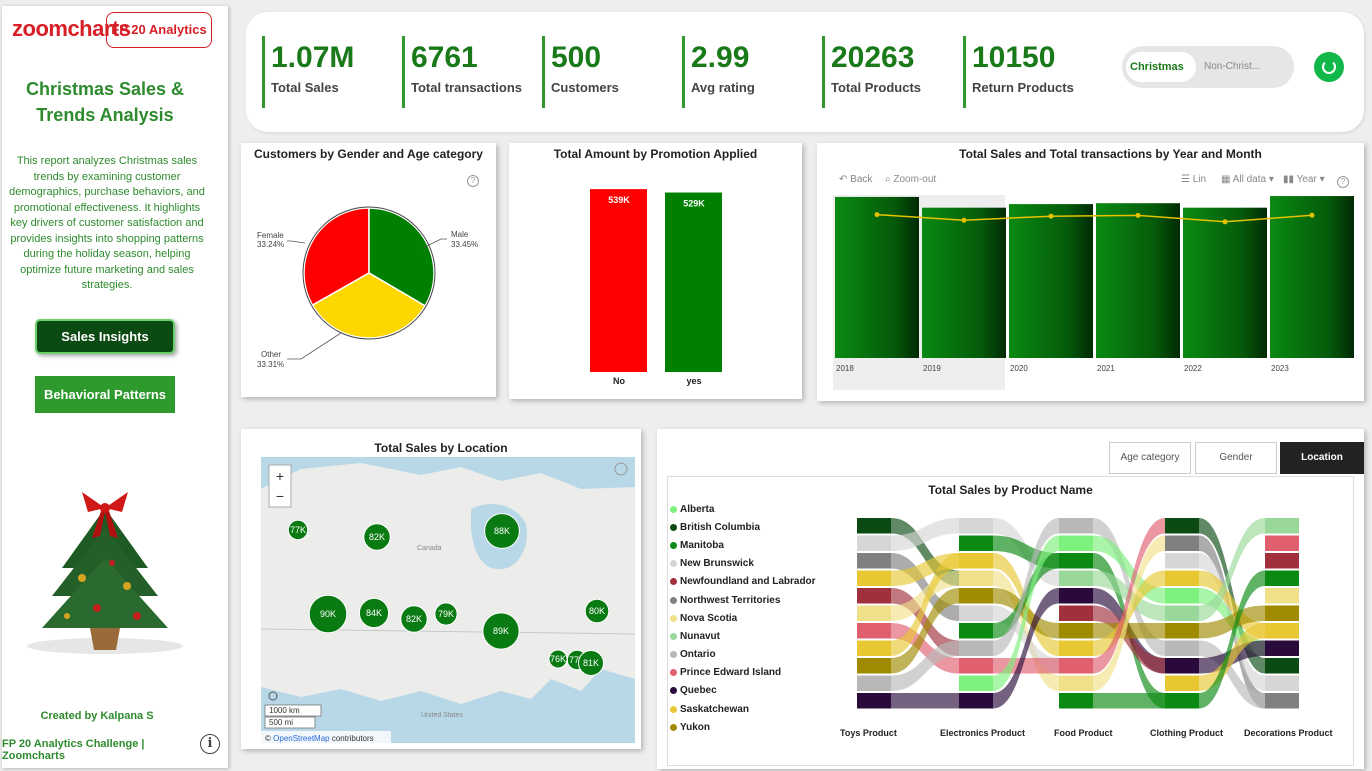  I want to click on sales-bar-2018, so click(877, 277).